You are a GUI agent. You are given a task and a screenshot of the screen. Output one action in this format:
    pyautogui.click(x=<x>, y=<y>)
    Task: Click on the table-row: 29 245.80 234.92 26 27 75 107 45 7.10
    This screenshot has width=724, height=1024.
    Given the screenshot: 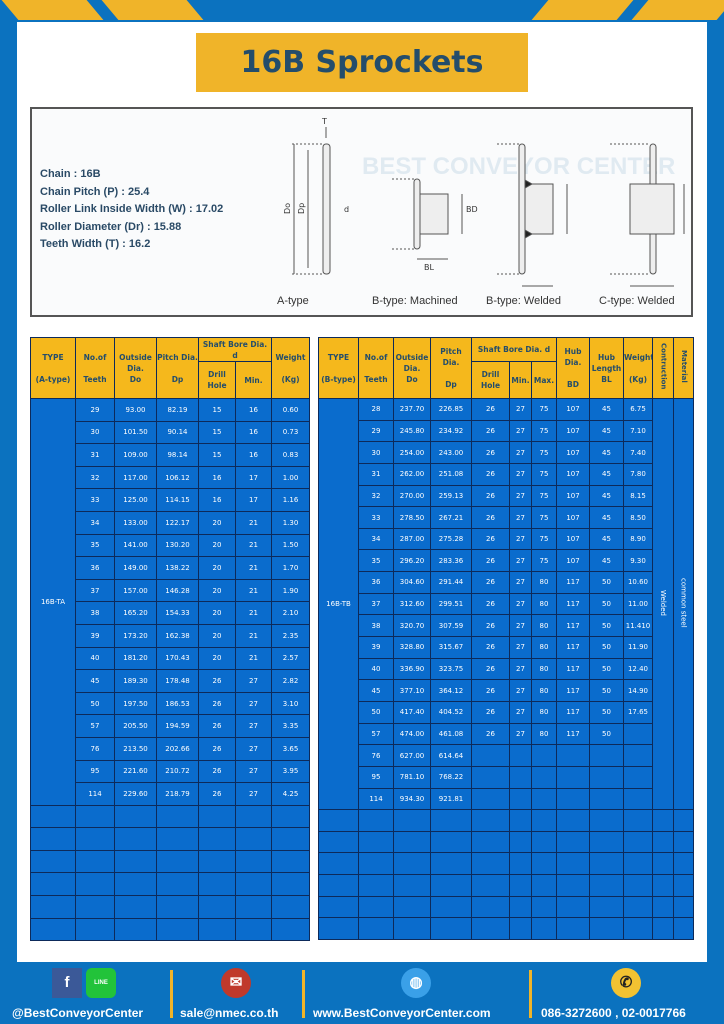 What is the action you would take?
    pyautogui.click(x=506, y=431)
    